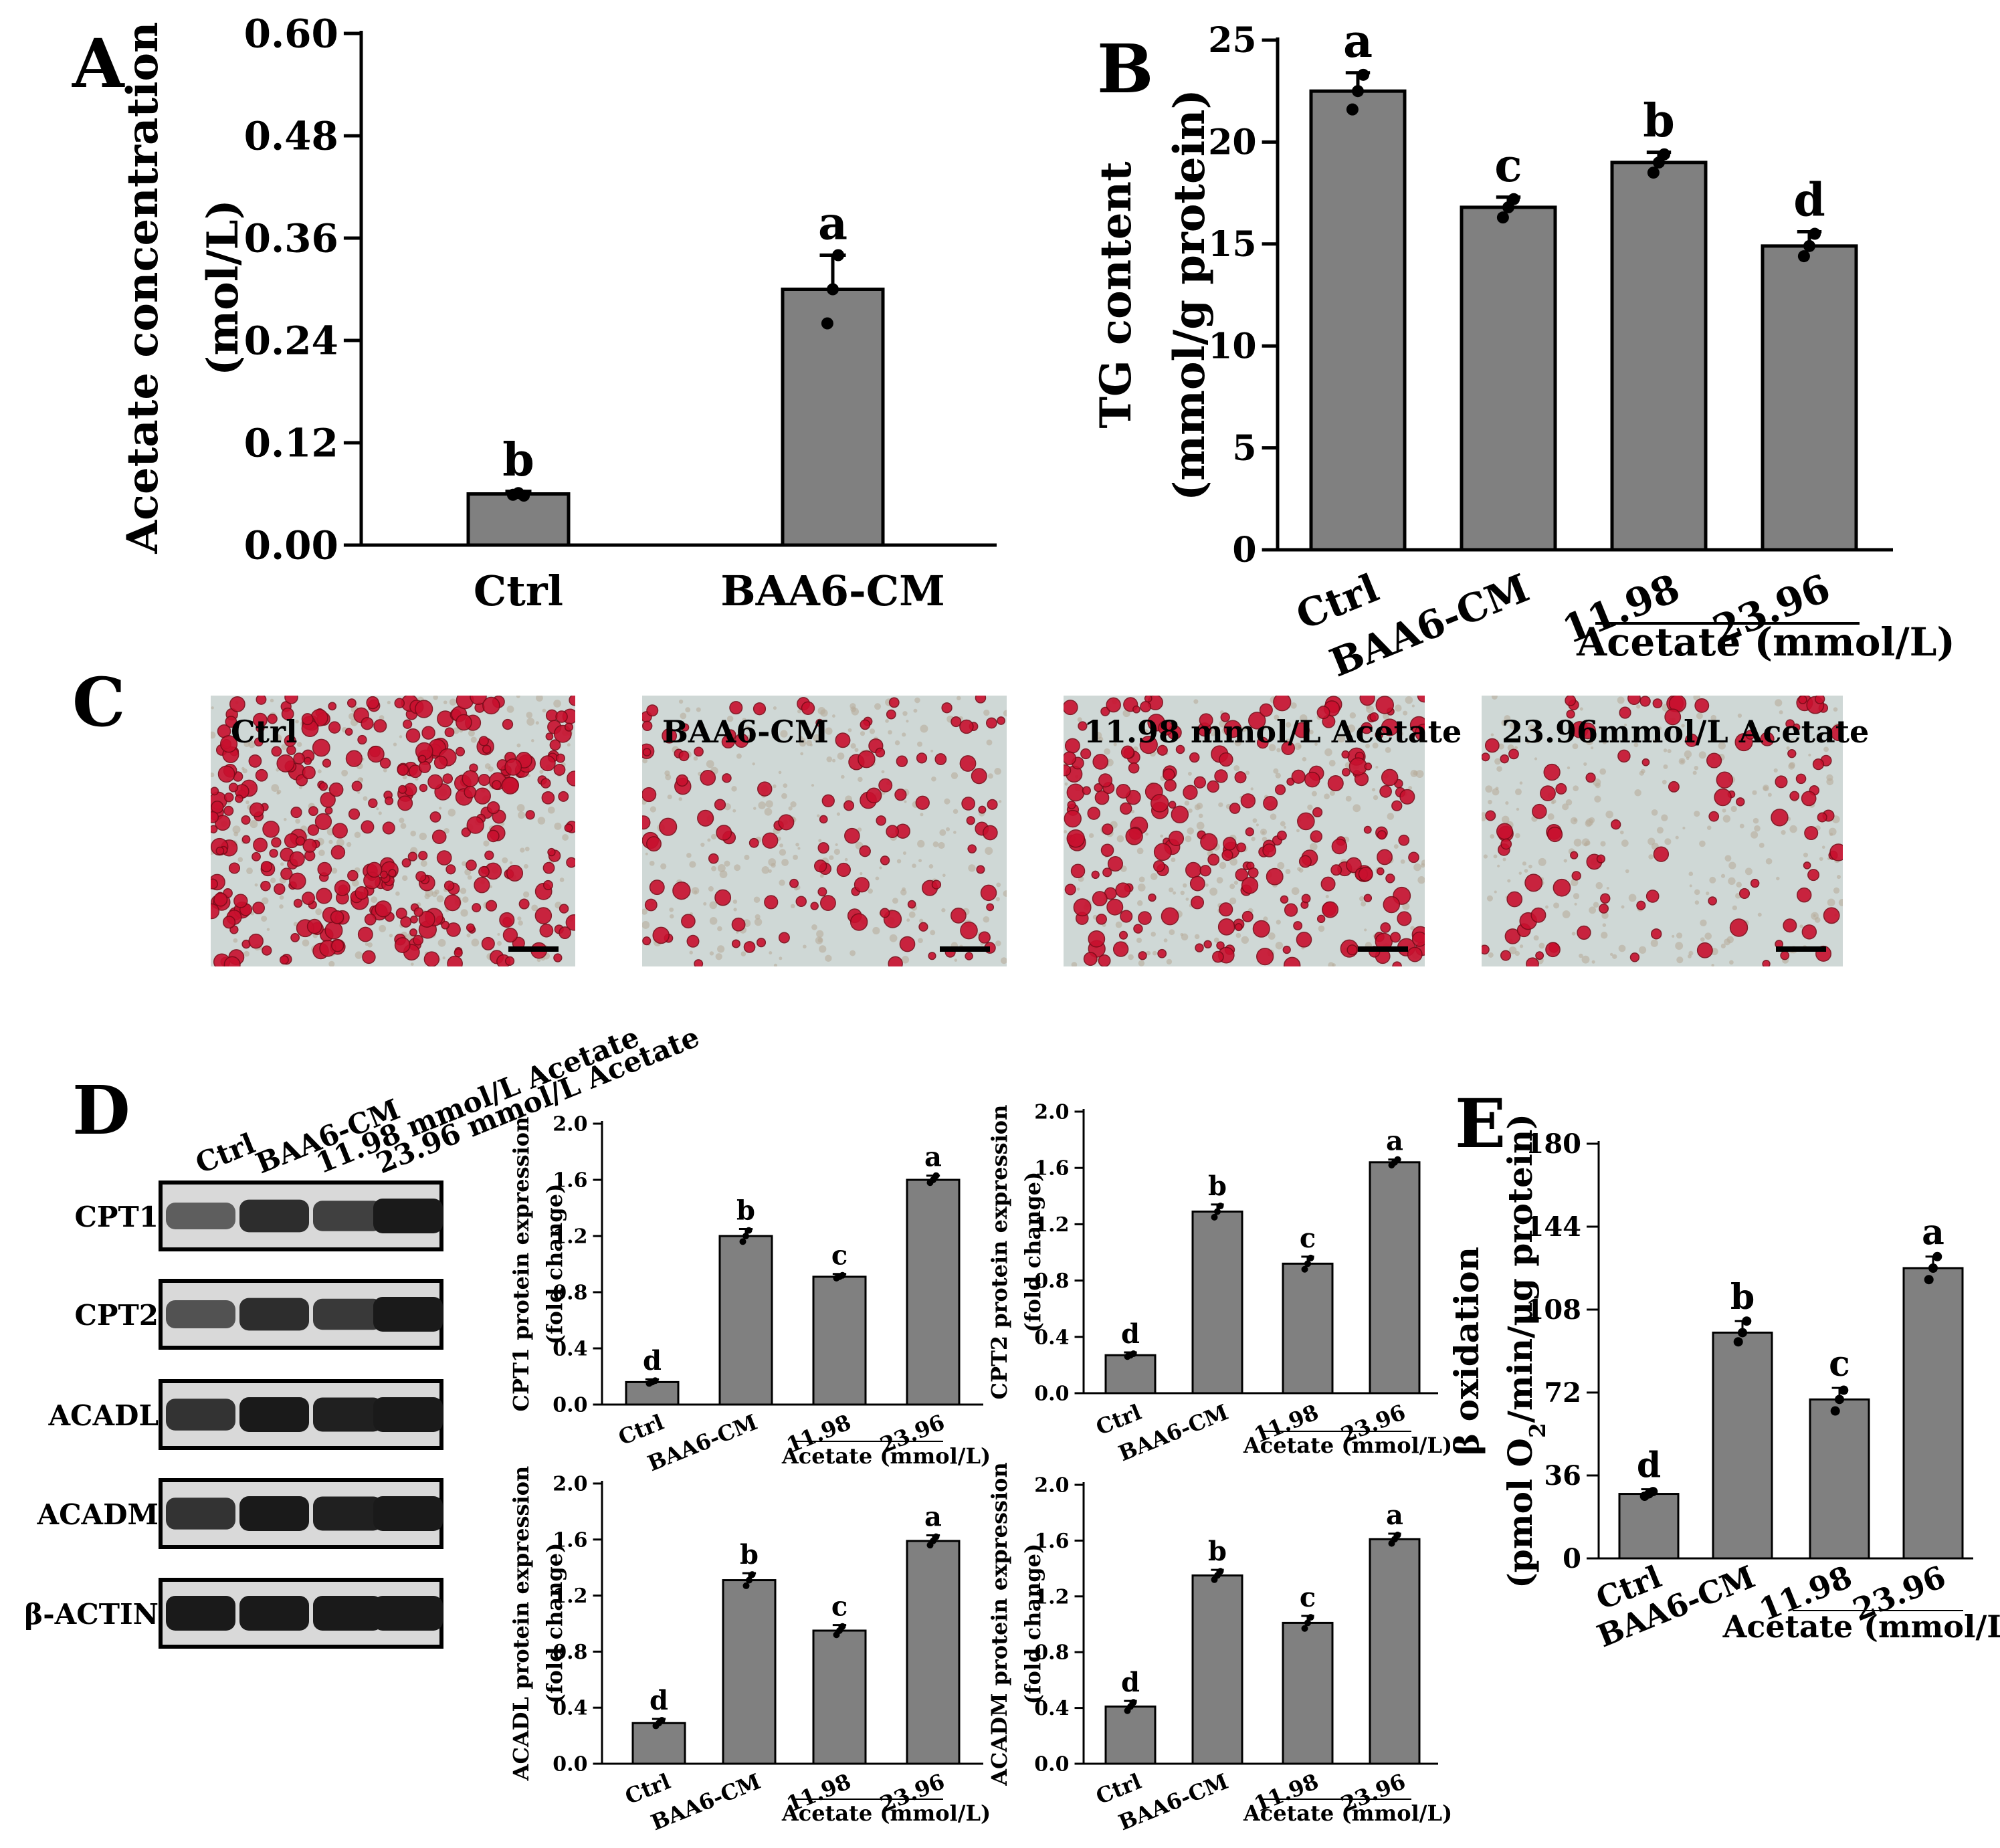 This screenshot has width=2000, height=1848. What do you see at coordinates (965, 949) in the screenshot?
I see `scale-bar` at bounding box center [965, 949].